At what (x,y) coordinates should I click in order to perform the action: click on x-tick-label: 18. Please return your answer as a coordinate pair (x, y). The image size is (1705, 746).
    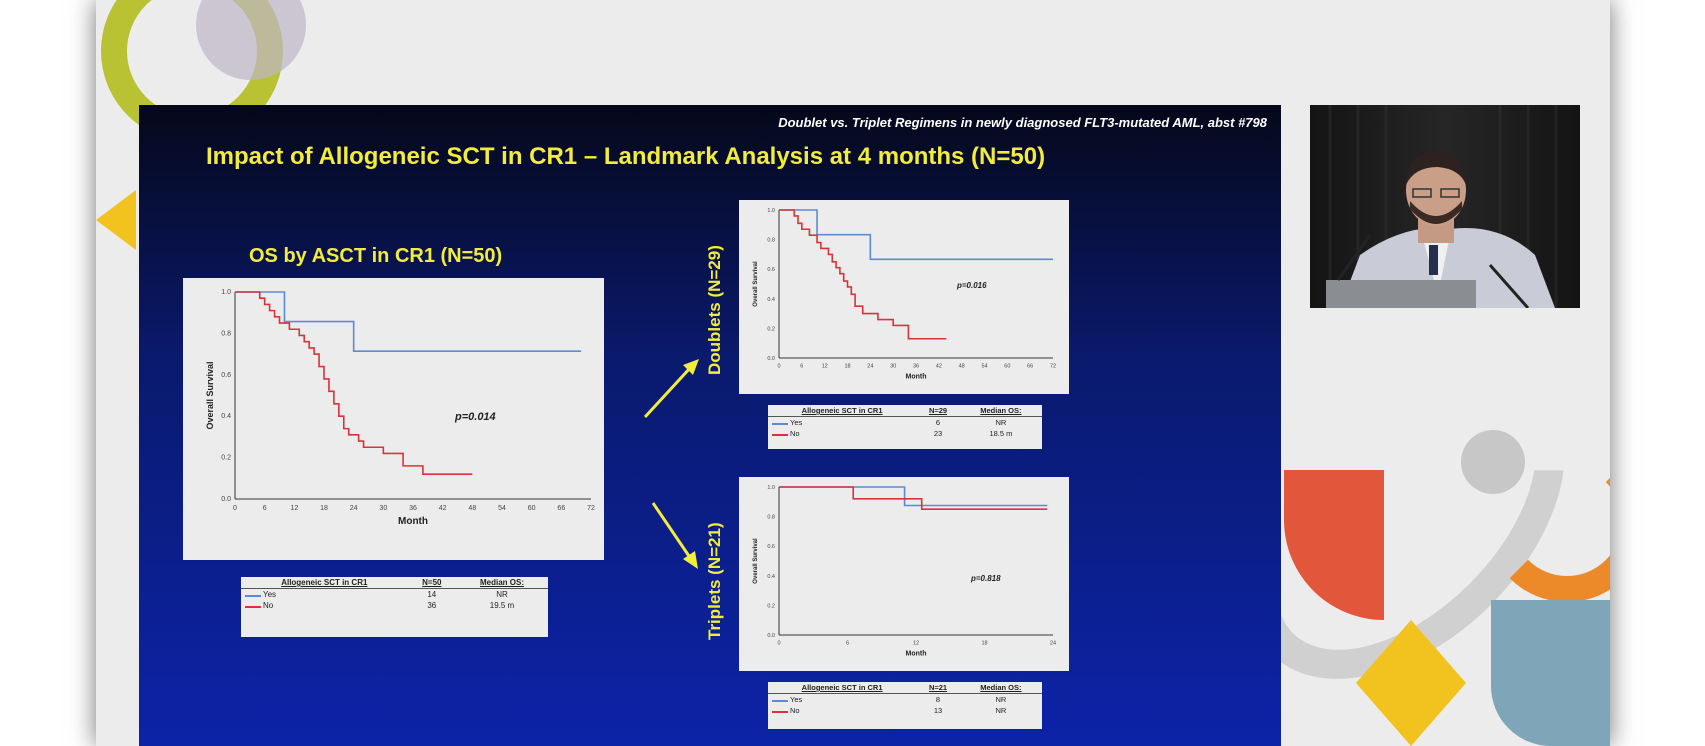
    Looking at the image, I should click on (847, 367).